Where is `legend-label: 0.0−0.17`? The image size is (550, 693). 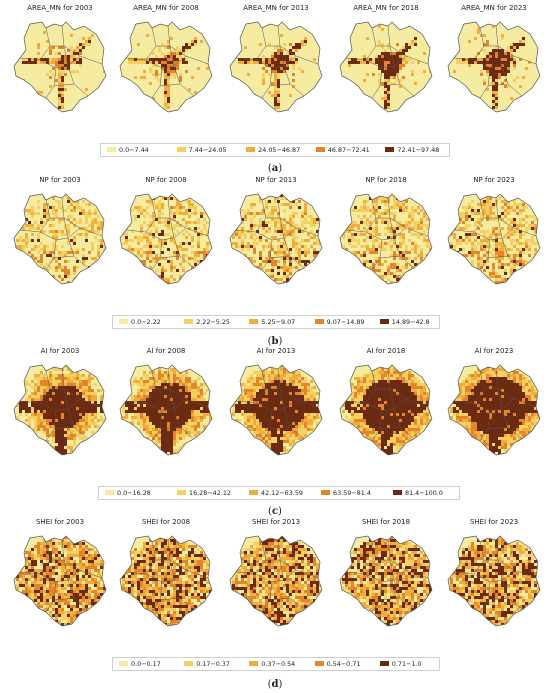 legend-label: 0.0−0.17 is located at coordinates (146, 664).